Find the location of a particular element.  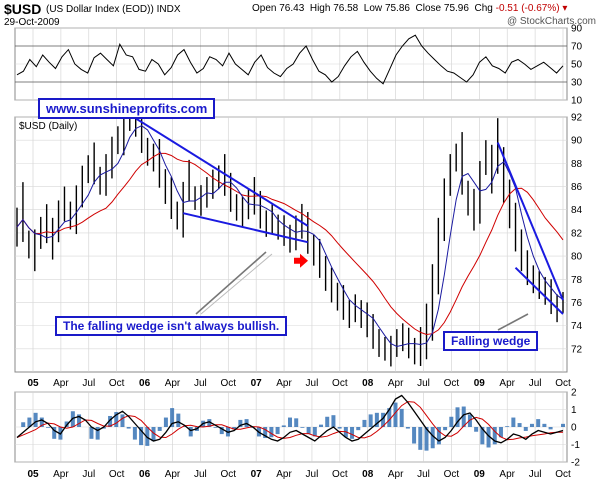

price-y-tick-label: 90 is located at coordinates (577, 141).